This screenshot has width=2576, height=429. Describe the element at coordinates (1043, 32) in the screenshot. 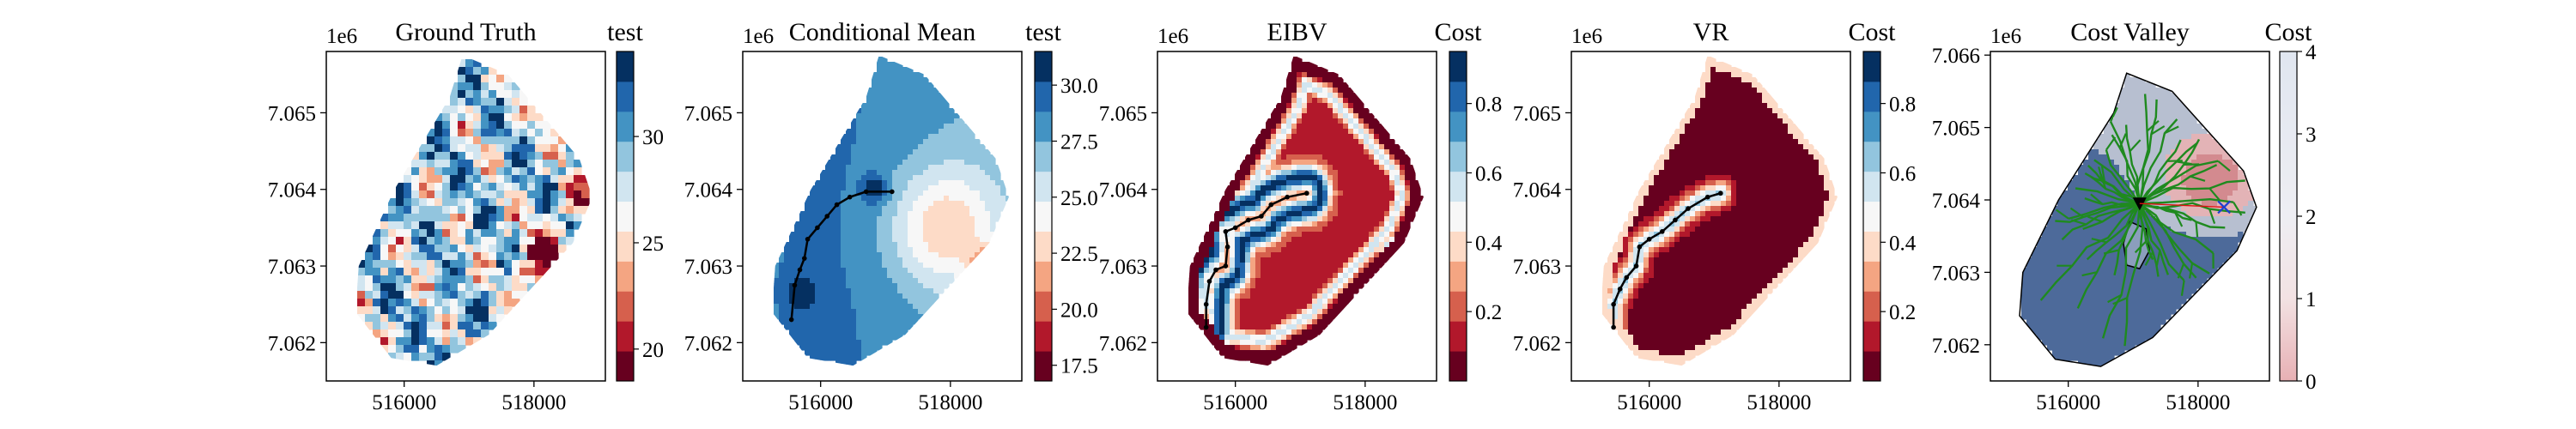

I see `colorbar-title: test` at that location.